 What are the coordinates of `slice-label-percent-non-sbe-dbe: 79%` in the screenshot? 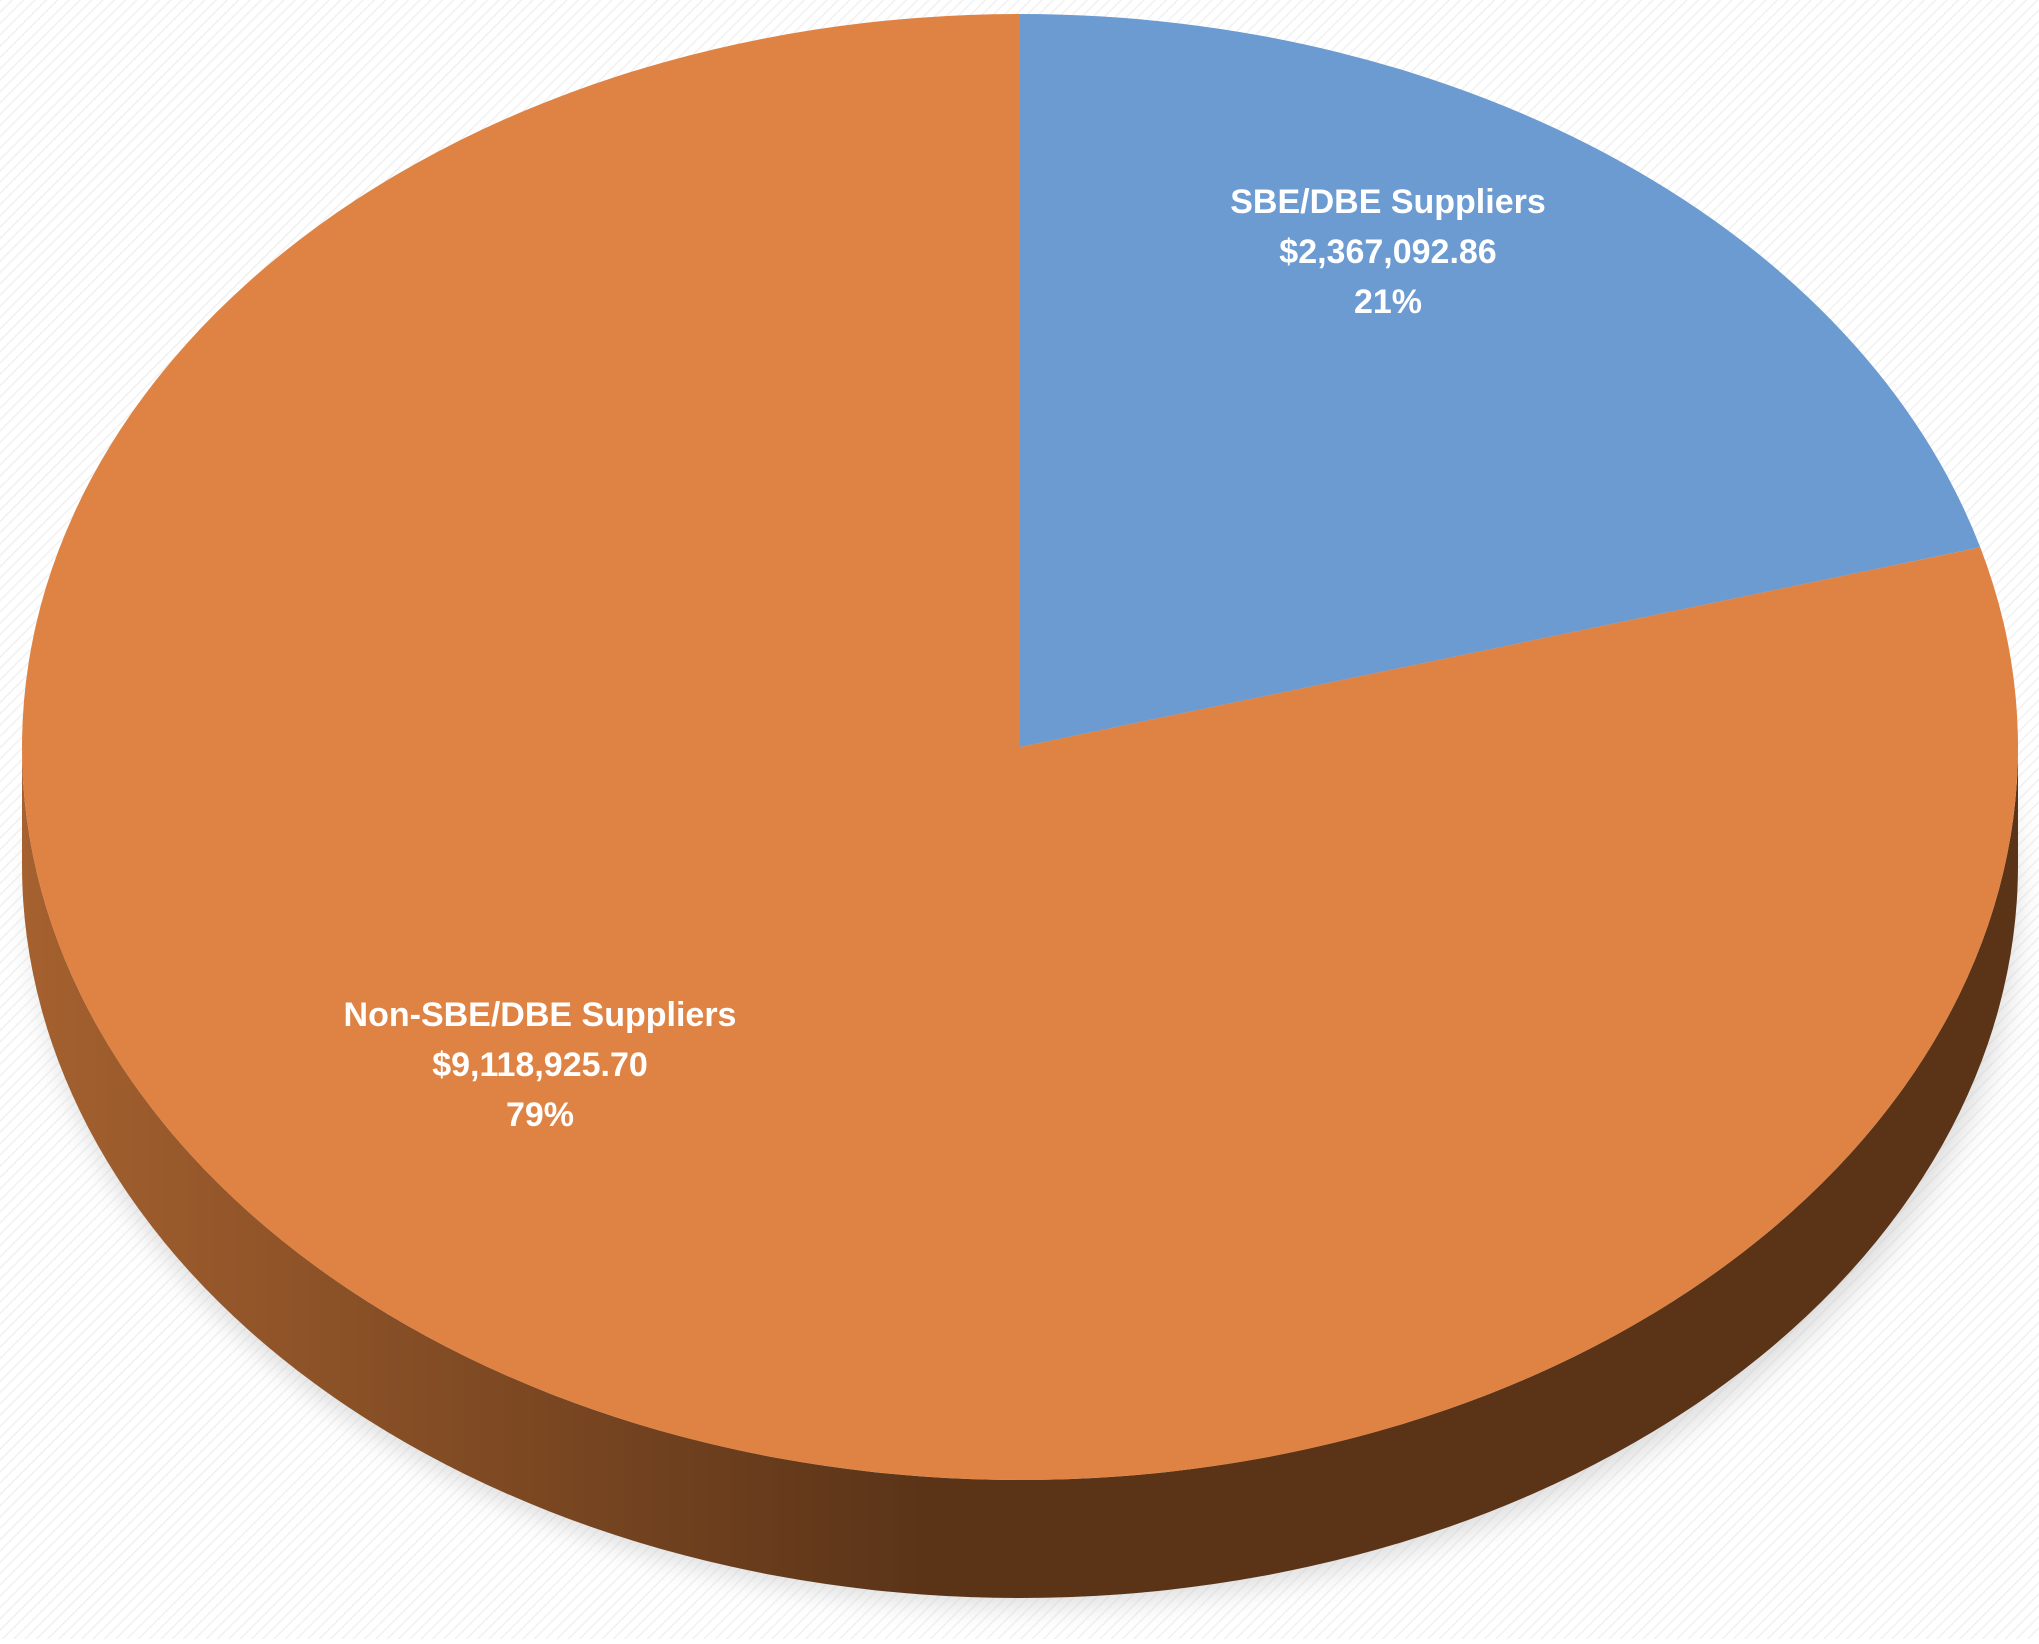 It's located at (540, 1115).